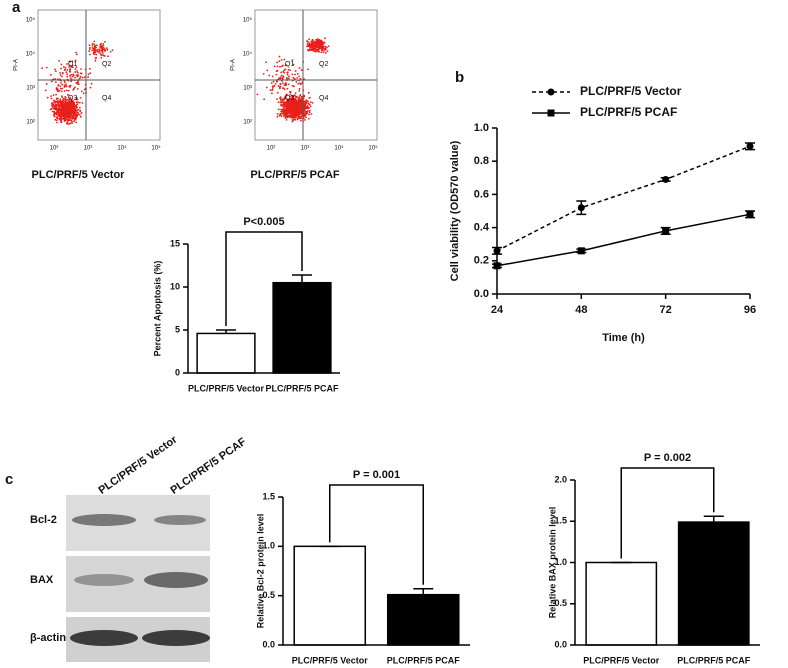 Image resolution: width=788 pixels, height=668 pixels. What do you see at coordinates (31, 20) in the screenshot?
I see `y-tick-label: 10⁵` at bounding box center [31, 20].